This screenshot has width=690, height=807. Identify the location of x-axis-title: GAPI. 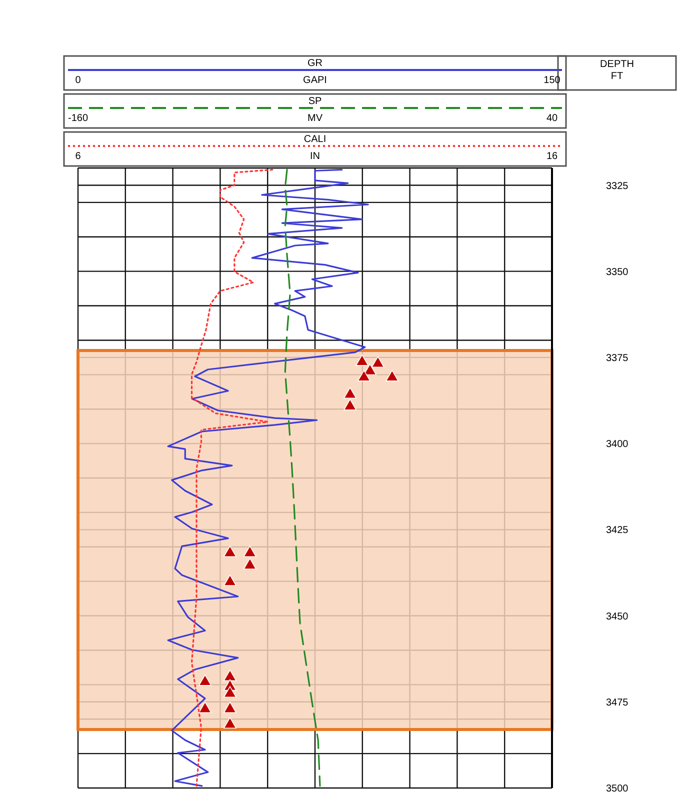
(315, 80).